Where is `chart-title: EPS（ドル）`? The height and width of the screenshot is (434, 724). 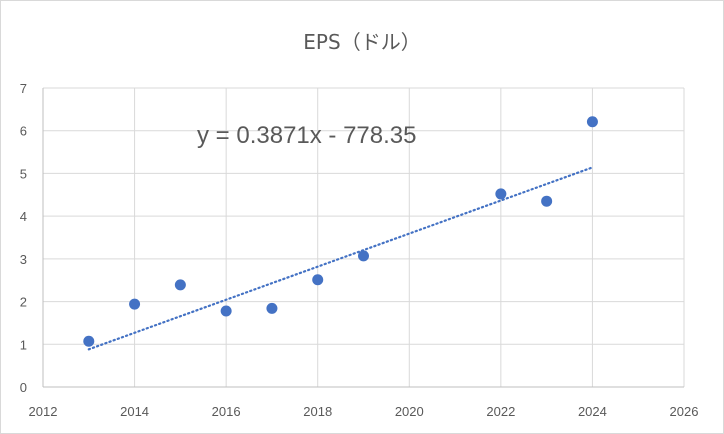
chart-title: EPS（ドル） is located at coordinates (361, 42).